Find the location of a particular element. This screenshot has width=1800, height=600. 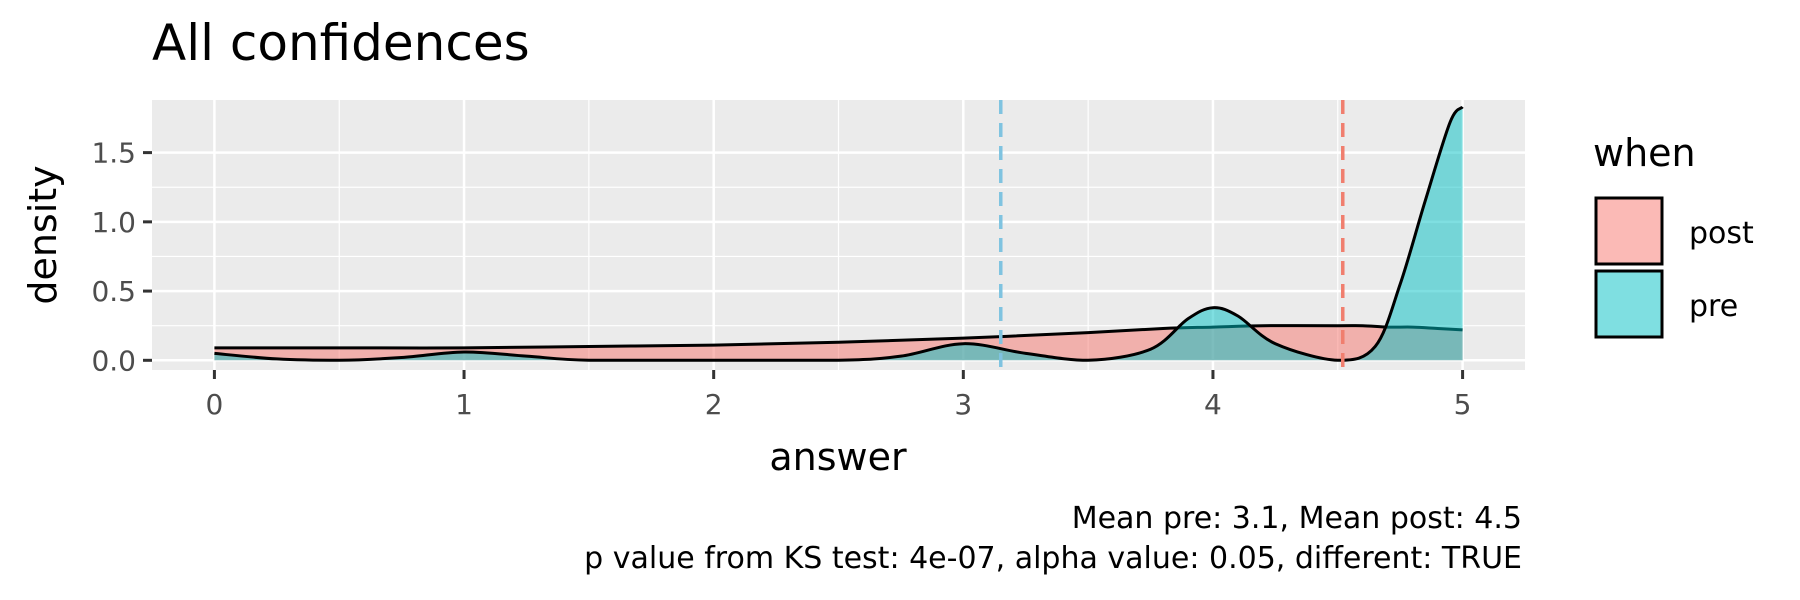

y-tick-label: 0.5 is located at coordinates (113, 291).